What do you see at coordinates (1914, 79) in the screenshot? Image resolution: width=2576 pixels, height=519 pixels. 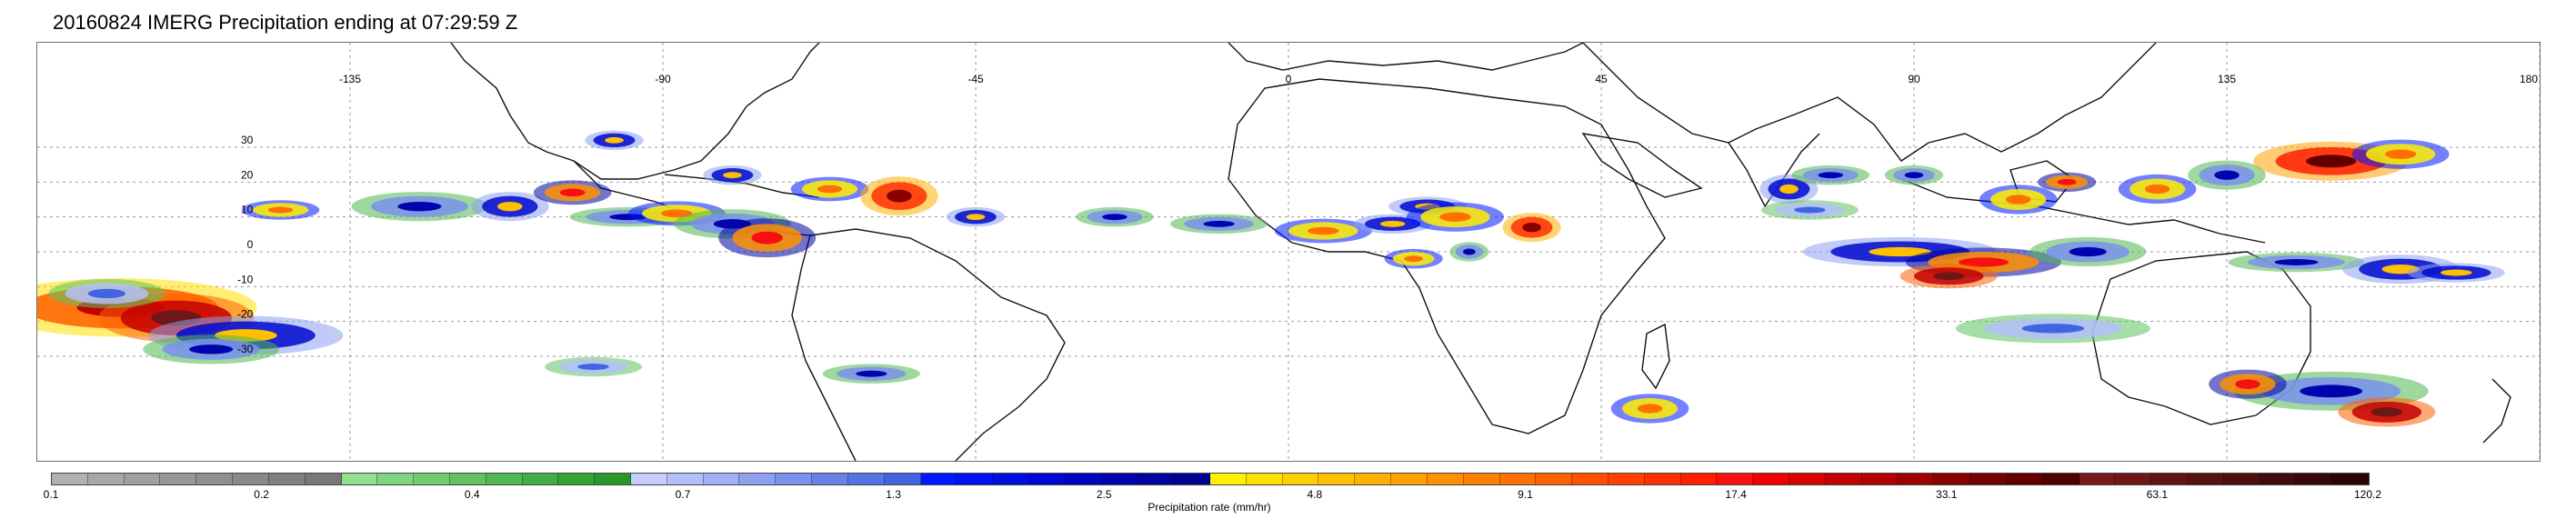 I see `lon-tick-label: 90` at bounding box center [1914, 79].